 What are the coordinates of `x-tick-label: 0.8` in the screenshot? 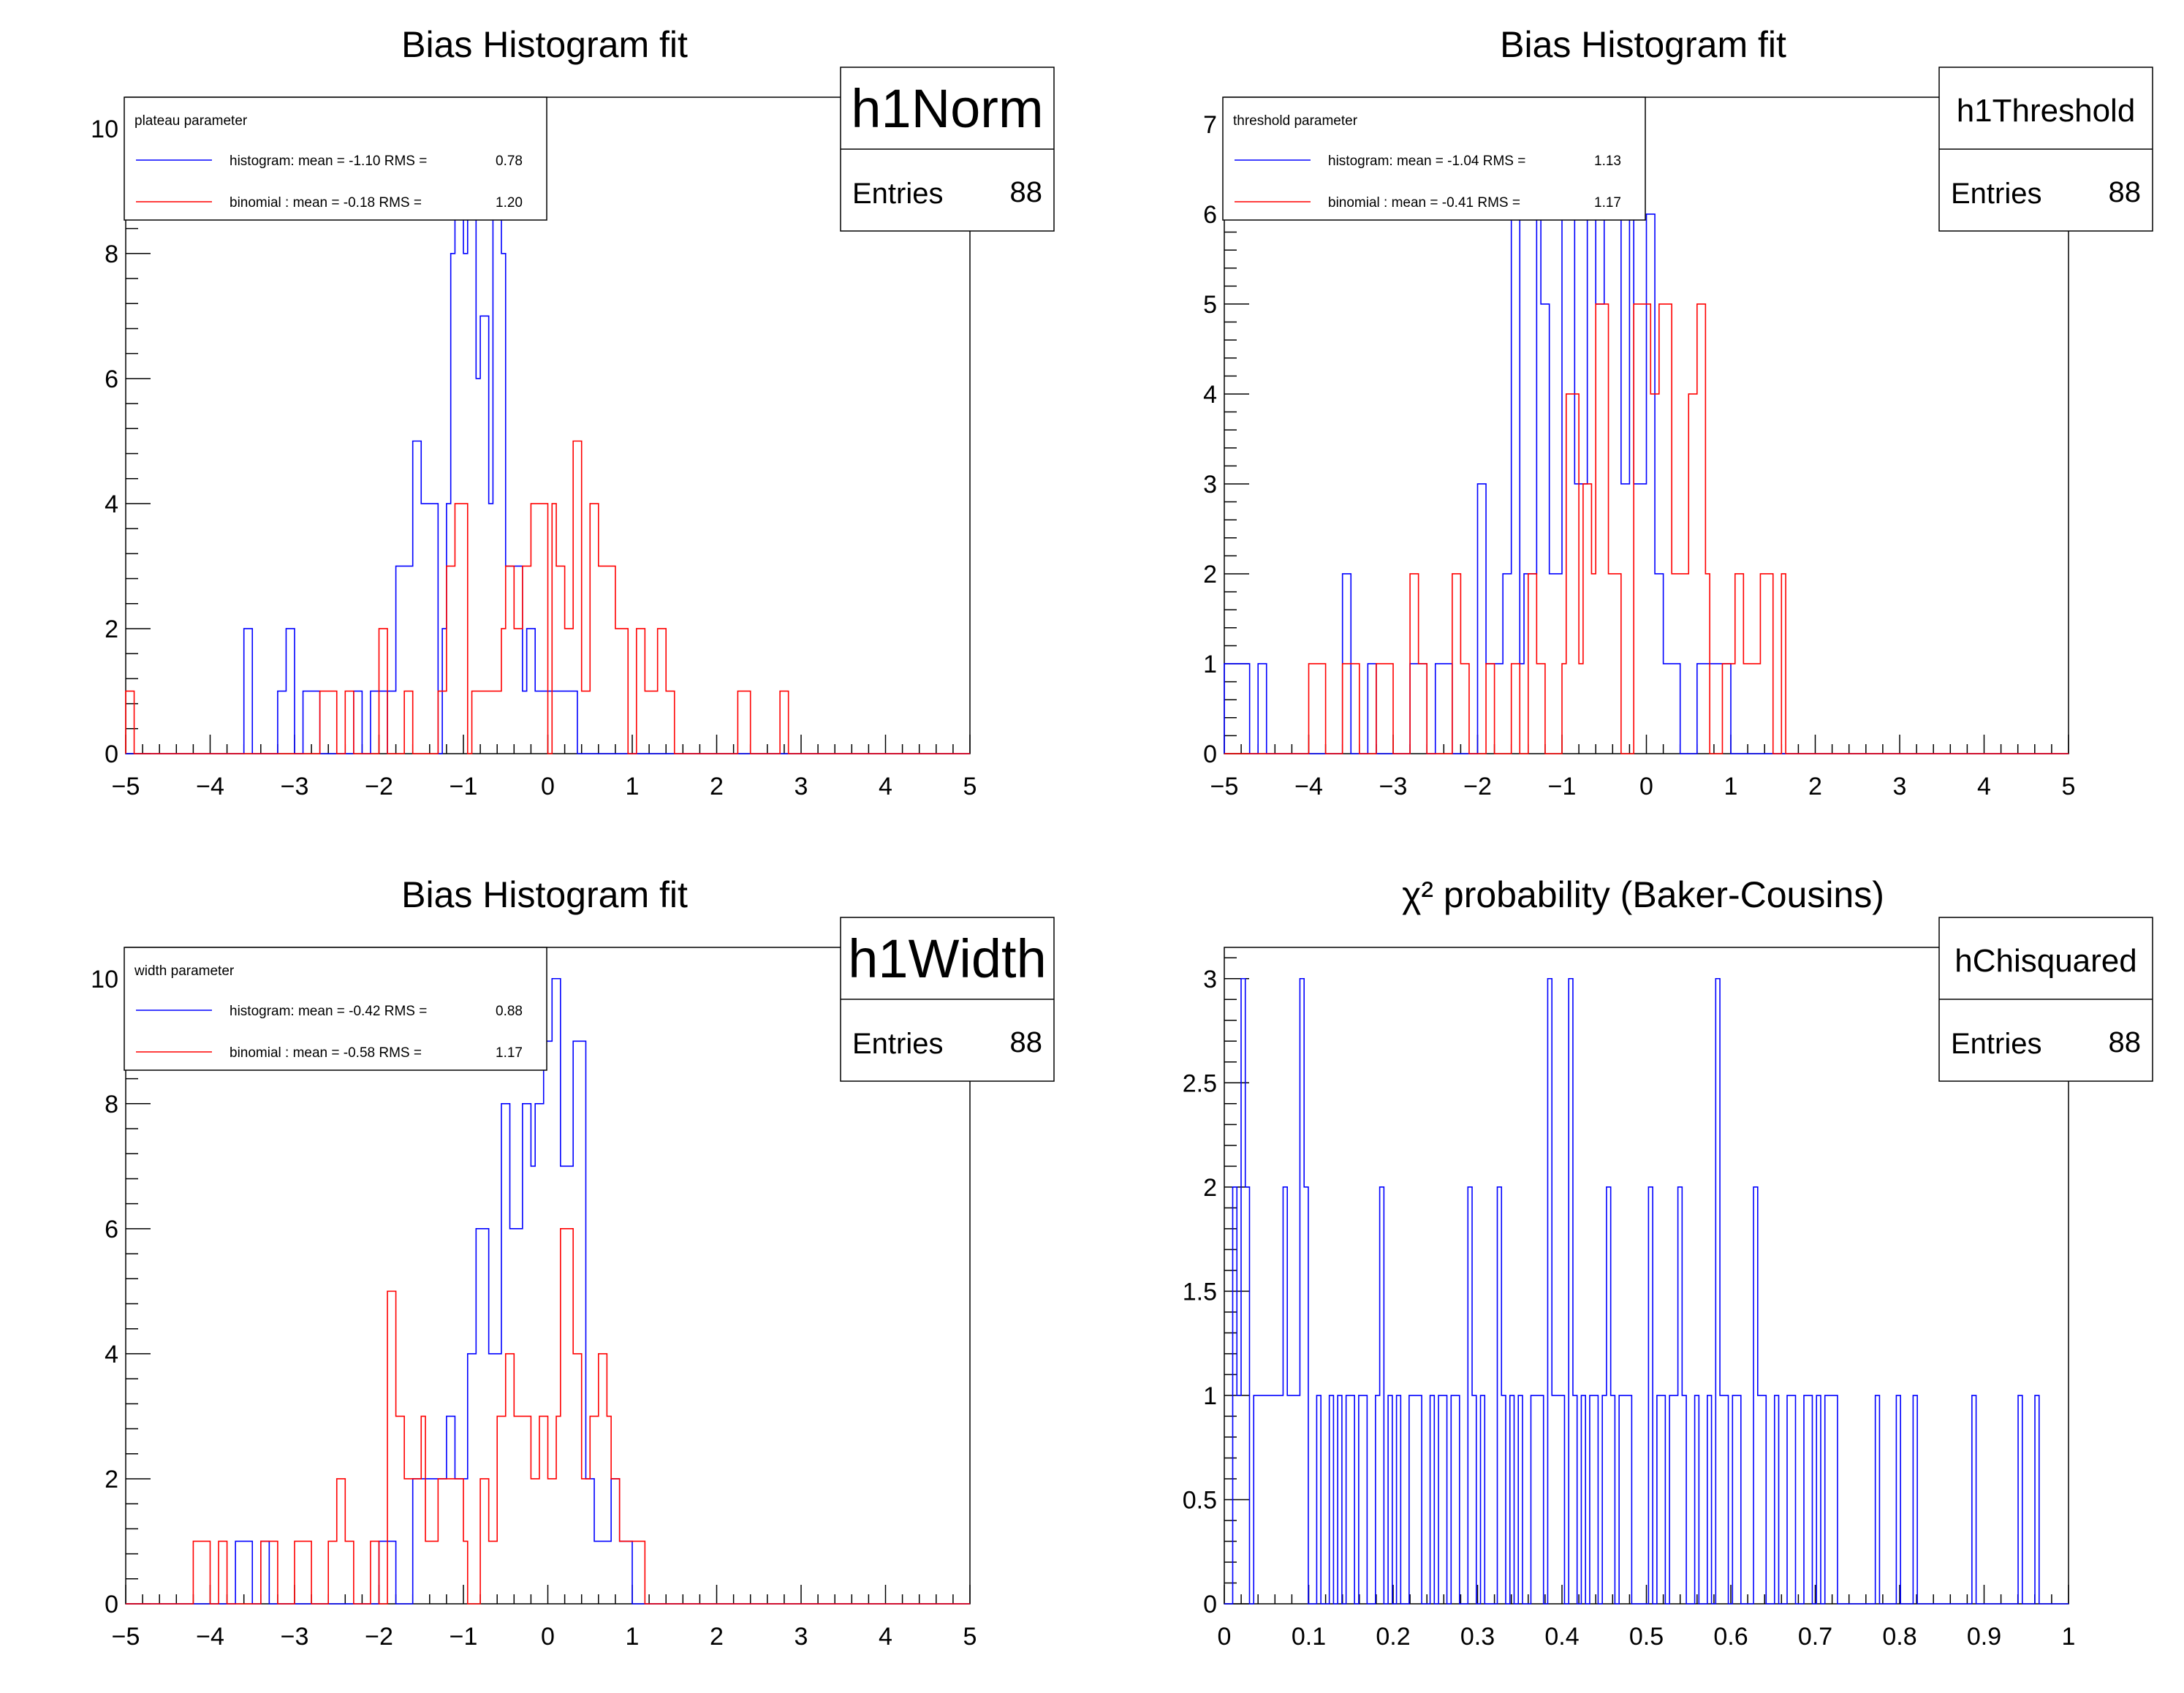 It's located at (1899, 1637).